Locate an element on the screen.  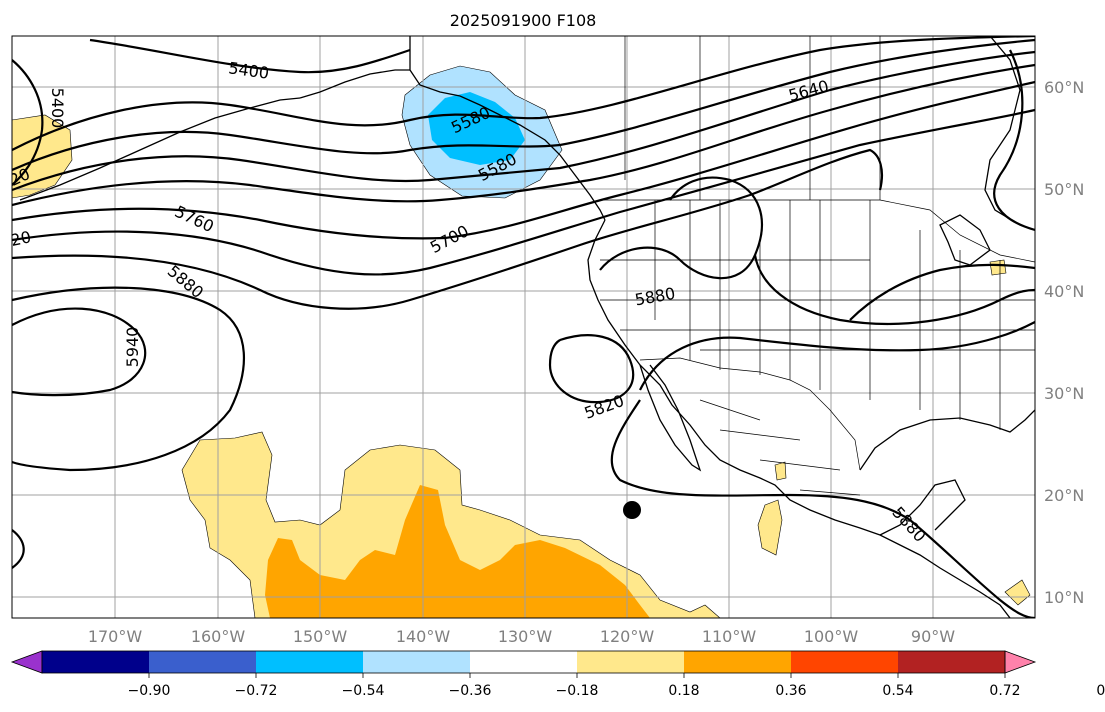
contour-5880-east is located at coordinates (894, 289).